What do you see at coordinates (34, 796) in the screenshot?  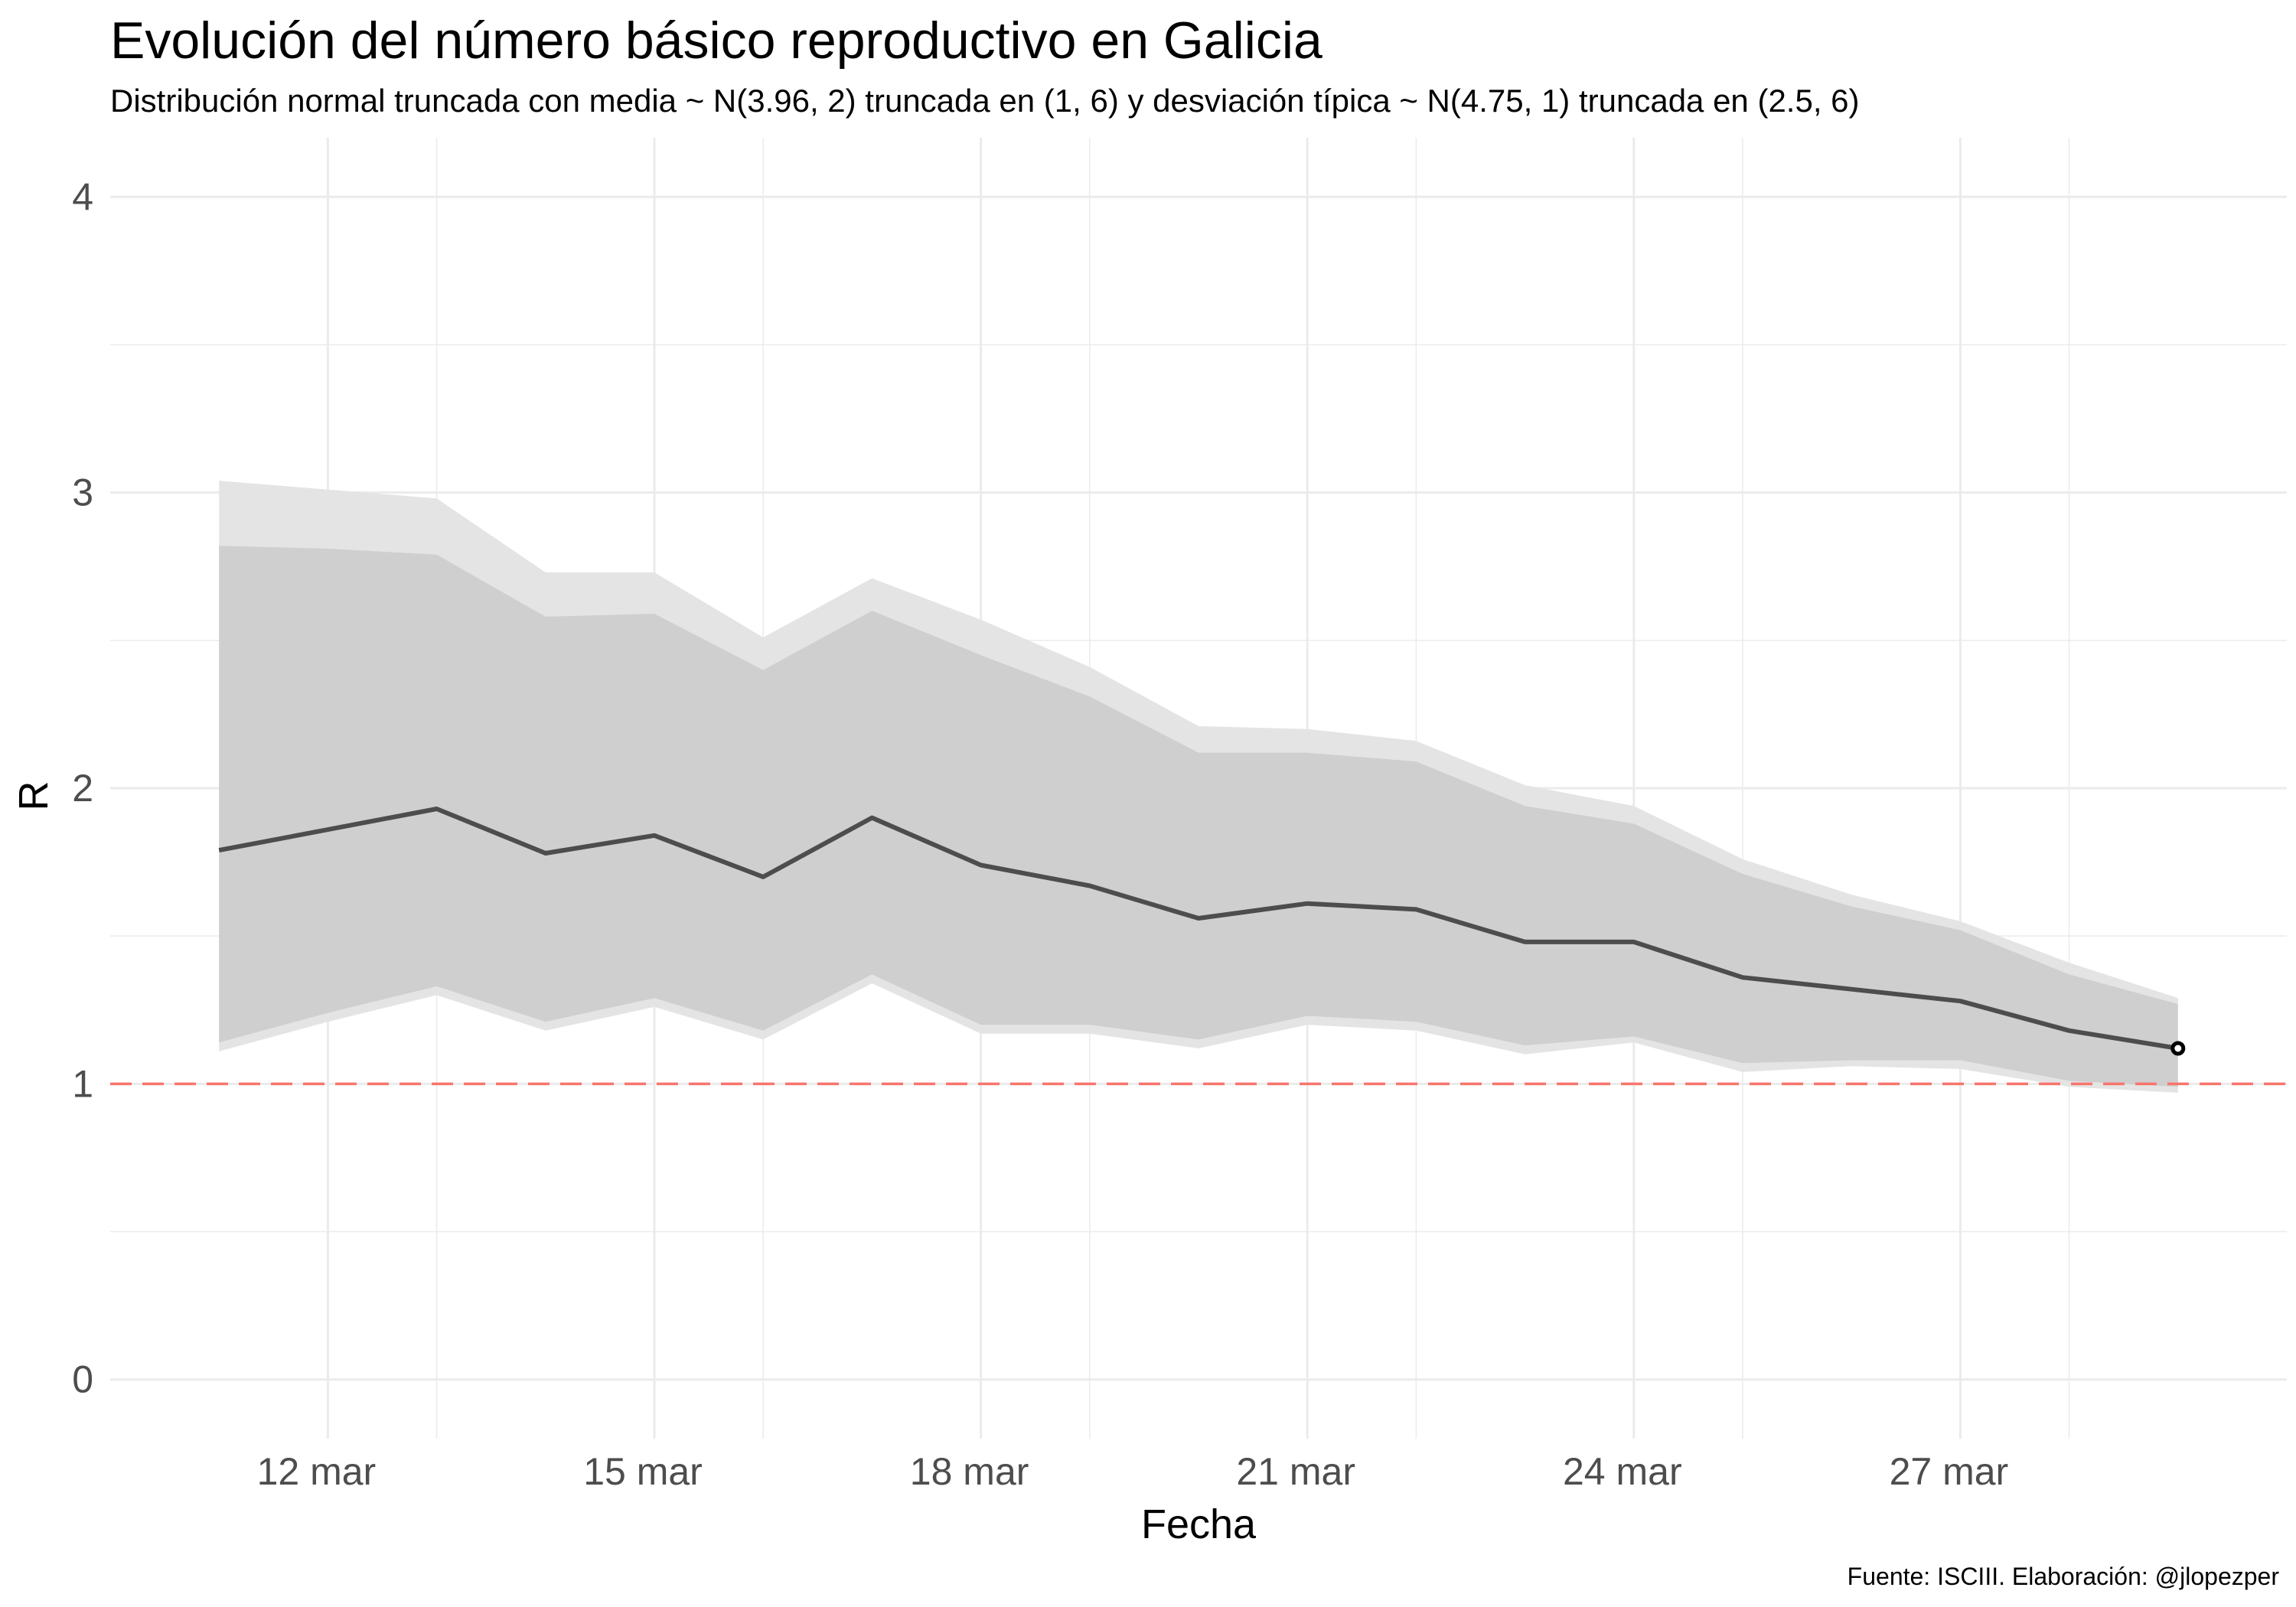 I see `y-axis-title: R` at bounding box center [34, 796].